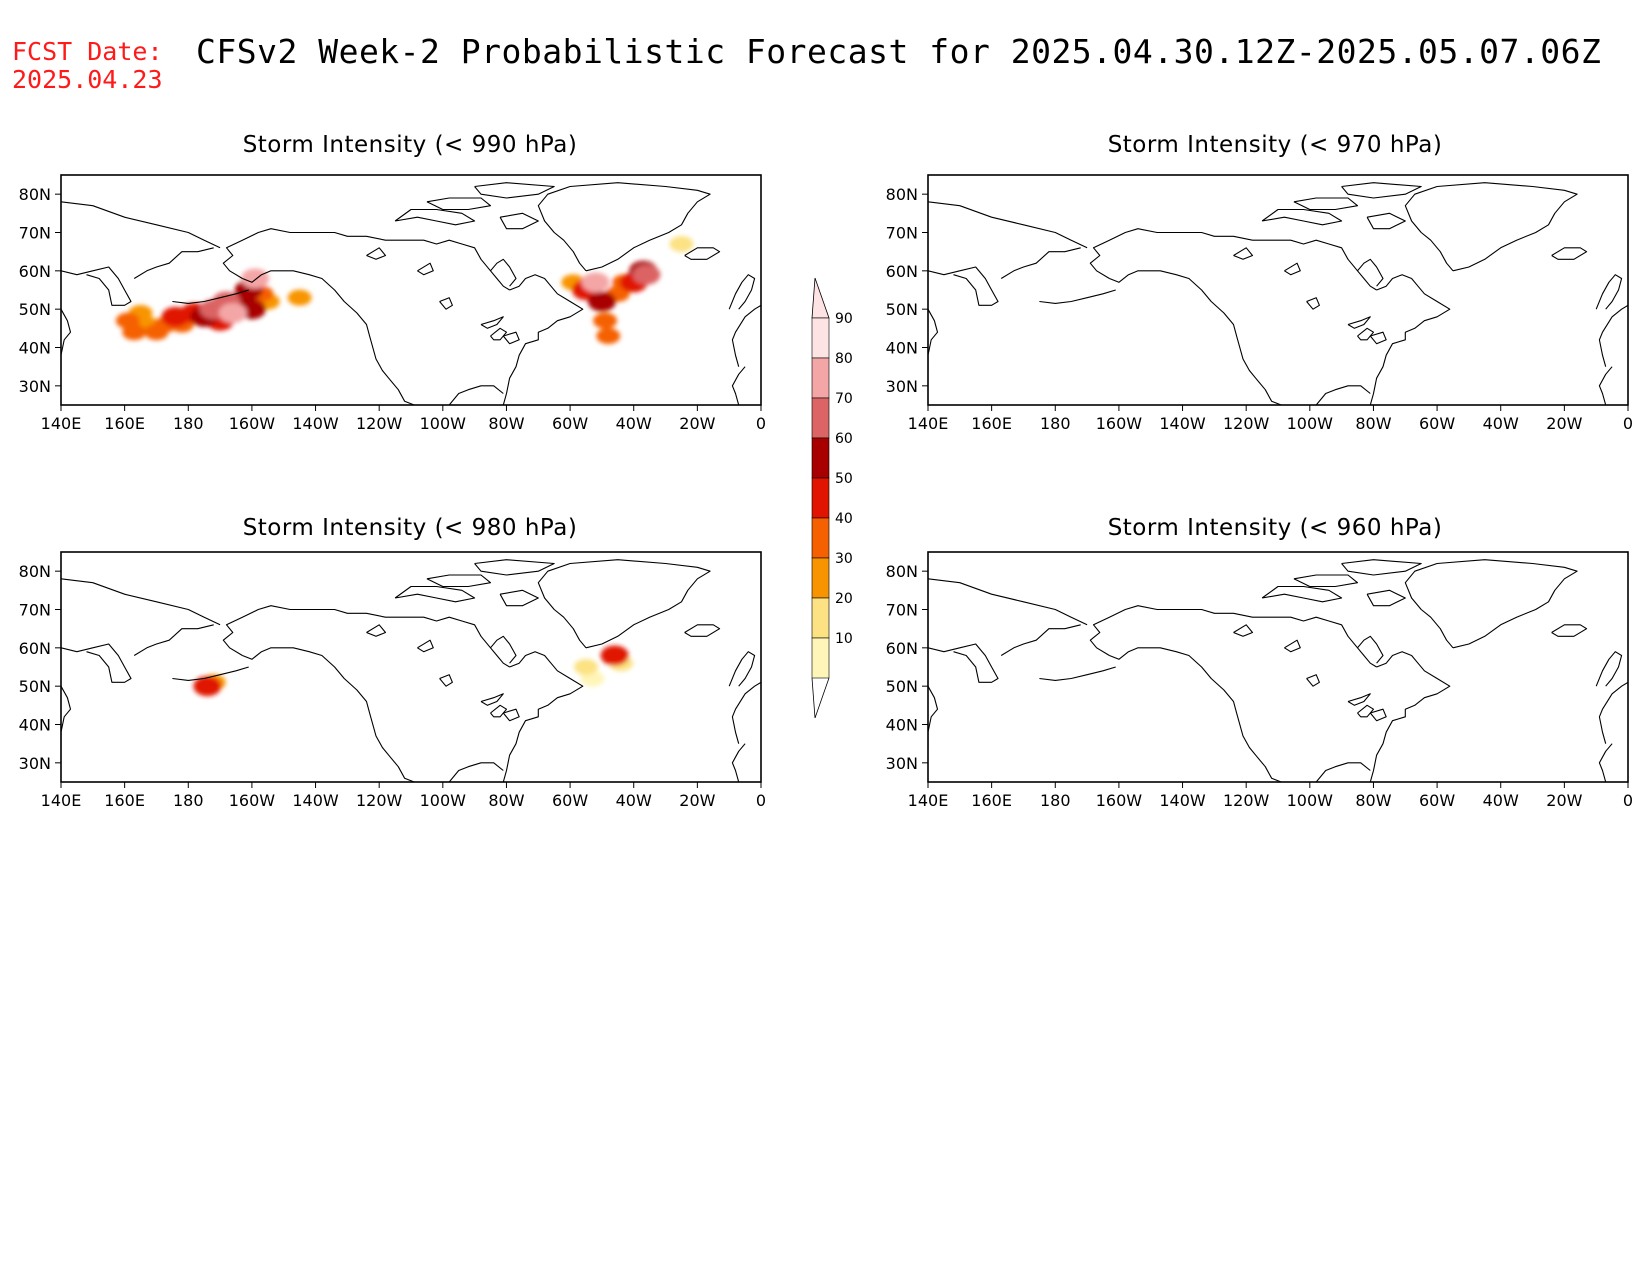 The height and width of the screenshot is (1275, 1650). What do you see at coordinates (1275, 145) in the screenshot?
I see `panel-title-970: Storm Intensity (< 970 hPa)` at bounding box center [1275, 145].